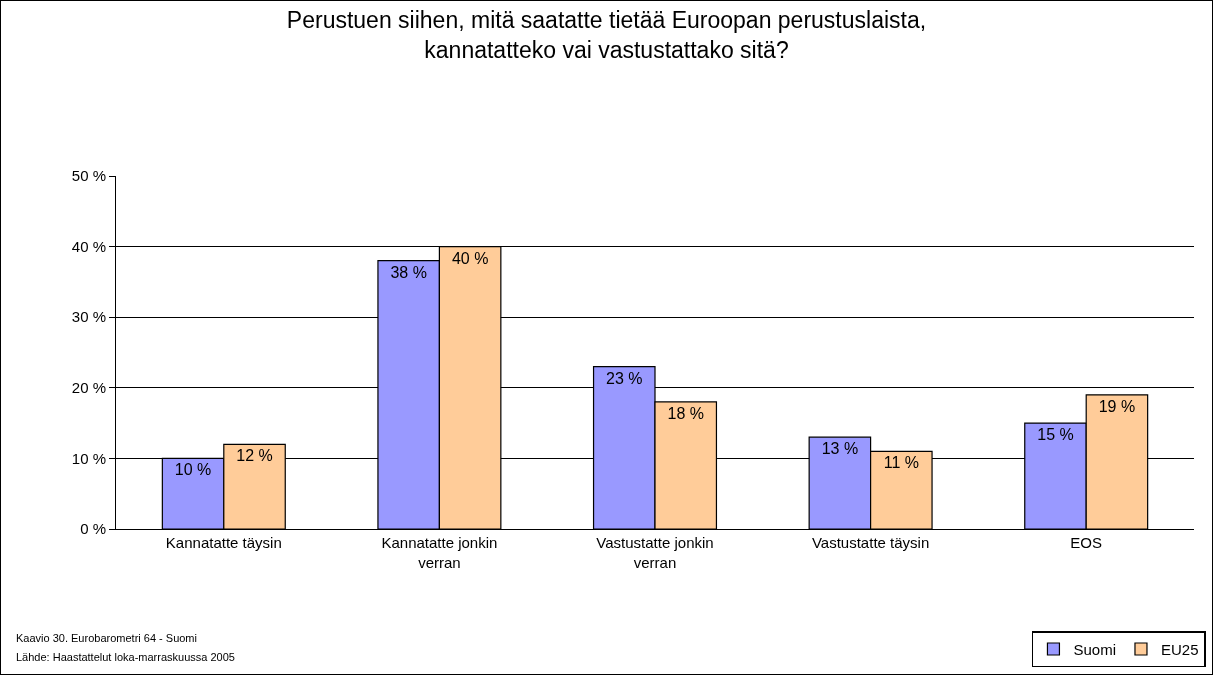 Image resolution: width=1213 pixels, height=675 pixels. I want to click on x-tick-label: Kannatatte jonkin verran, so click(439, 552).